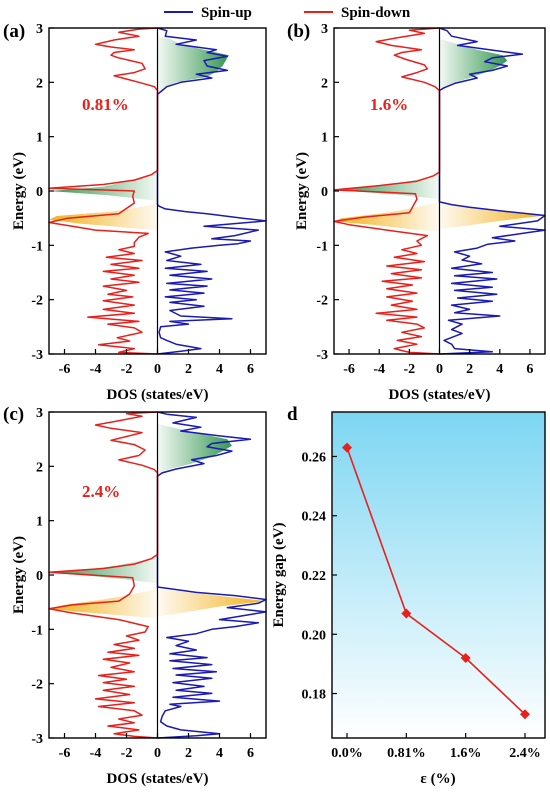 This screenshot has height=796, width=550. I want to click on legend-spin-down-label: Spin-down, so click(376, 13).